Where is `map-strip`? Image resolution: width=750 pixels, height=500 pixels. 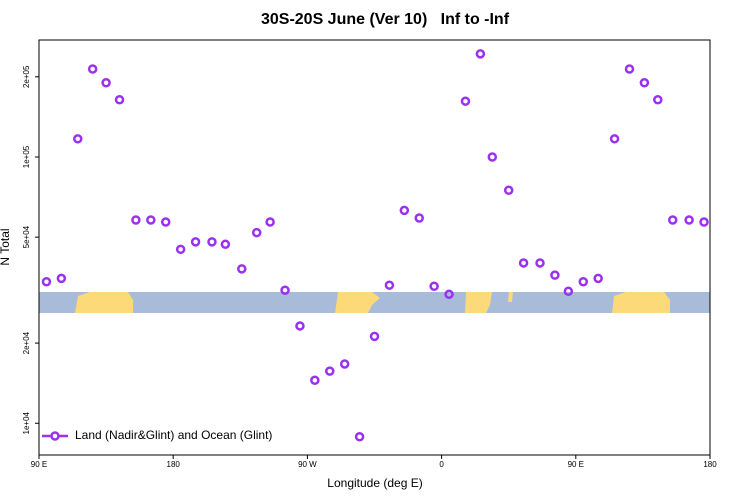 map-strip is located at coordinates (374, 302).